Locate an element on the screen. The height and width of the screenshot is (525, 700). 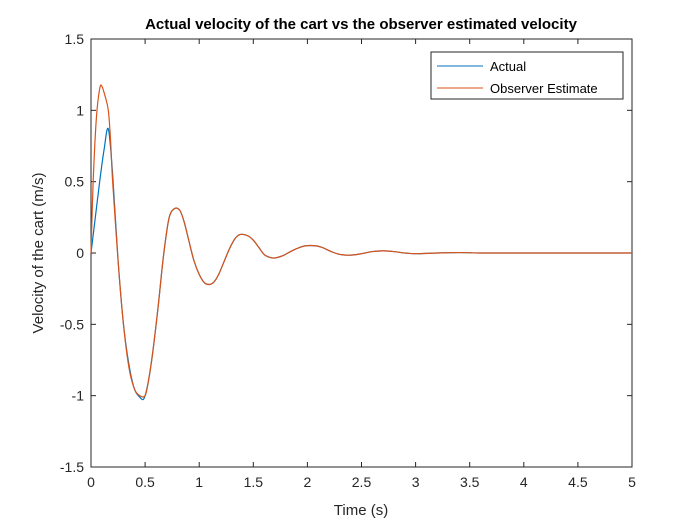
x-axis-label: Time (s) is located at coordinates (361, 510).